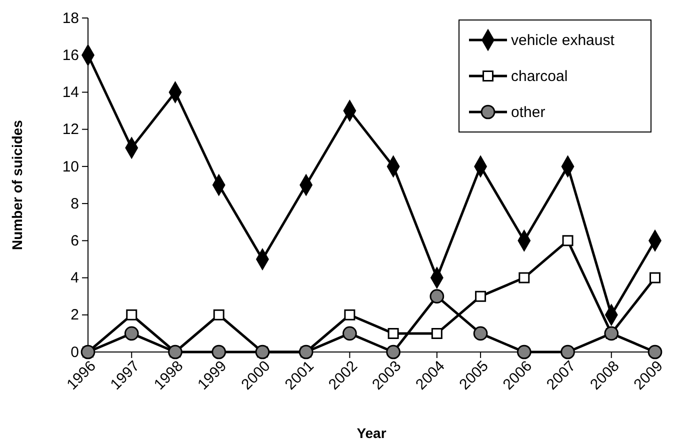 The height and width of the screenshot is (447, 674). I want to click on y-tick-label: 2, so click(74, 315).